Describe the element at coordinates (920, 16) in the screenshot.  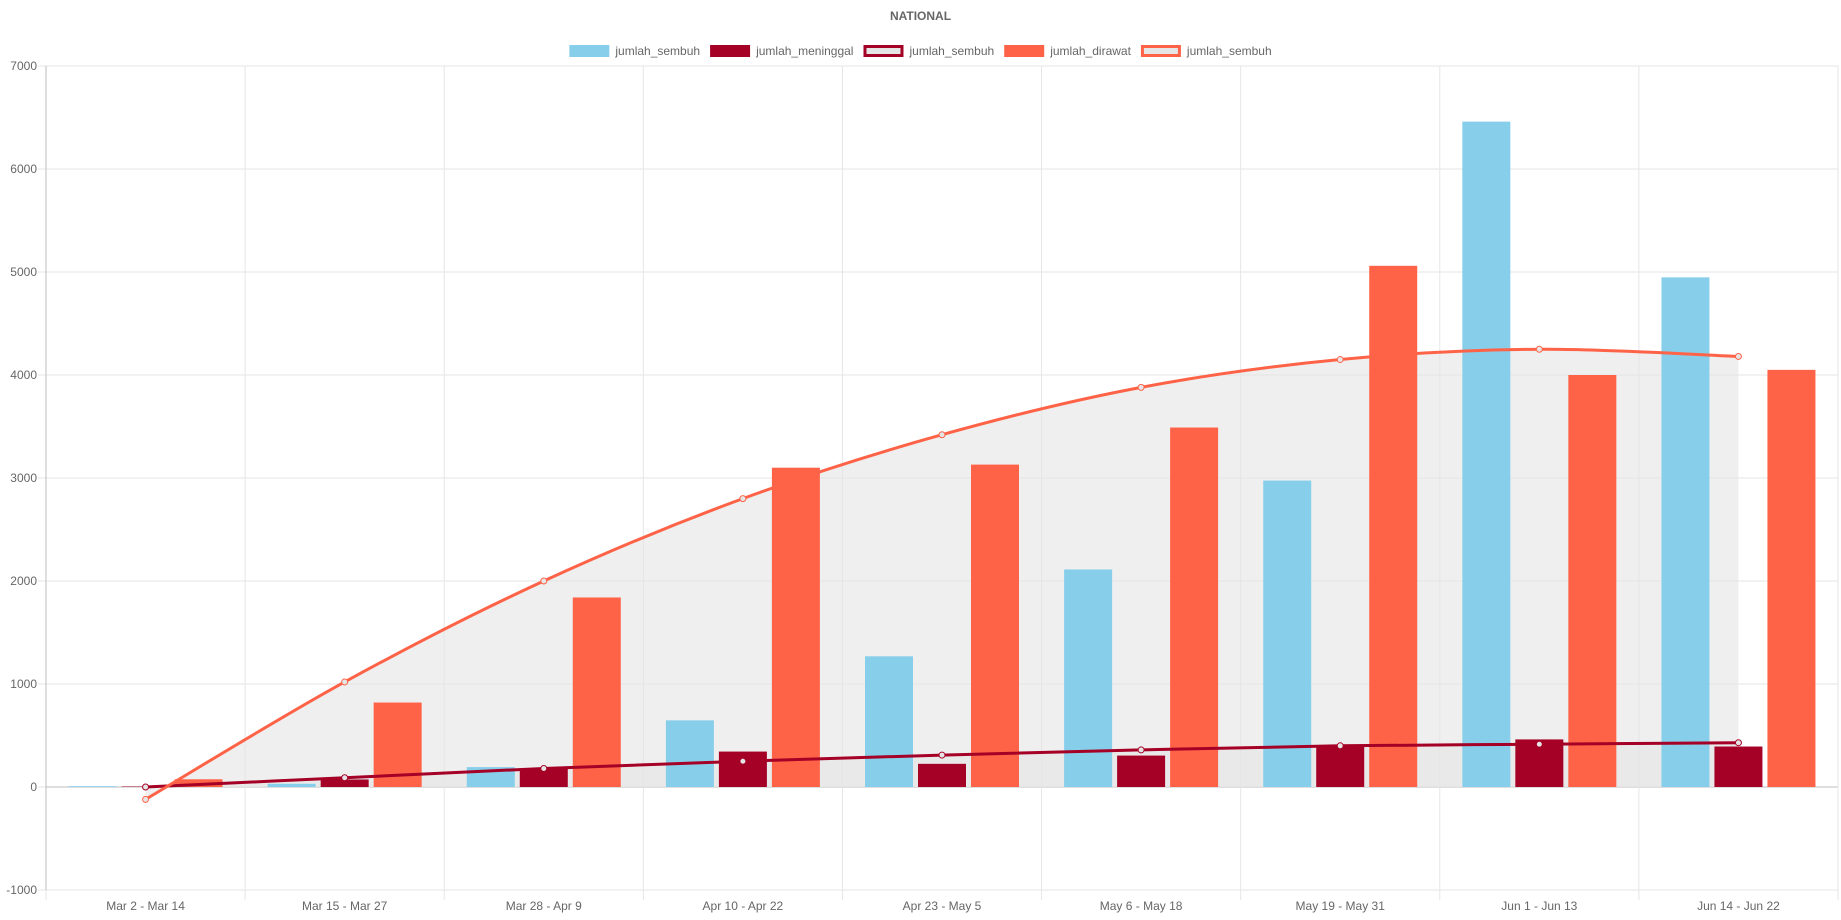
I see `chart-title: NATIONAL` at that location.